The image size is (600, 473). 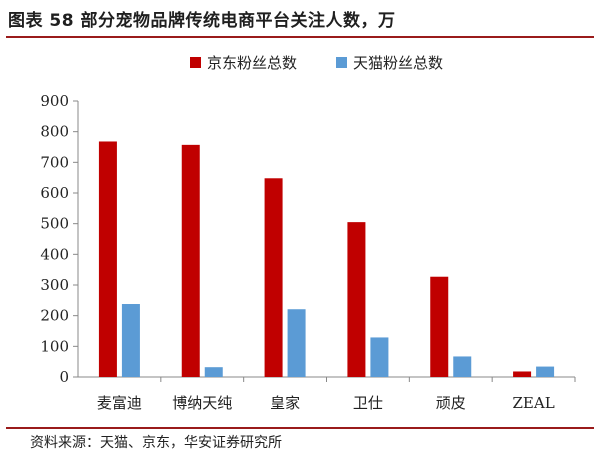 What do you see at coordinates (202, 403) in the screenshot?
I see `category-label: 博纳天纯` at bounding box center [202, 403].